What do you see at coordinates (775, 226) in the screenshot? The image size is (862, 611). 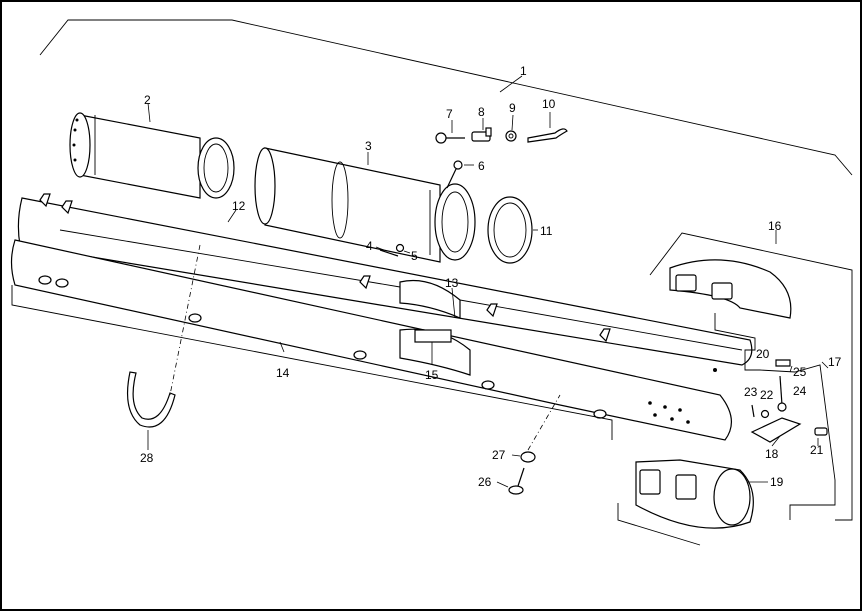 I see `label-16: 16` at bounding box center [775, 226].